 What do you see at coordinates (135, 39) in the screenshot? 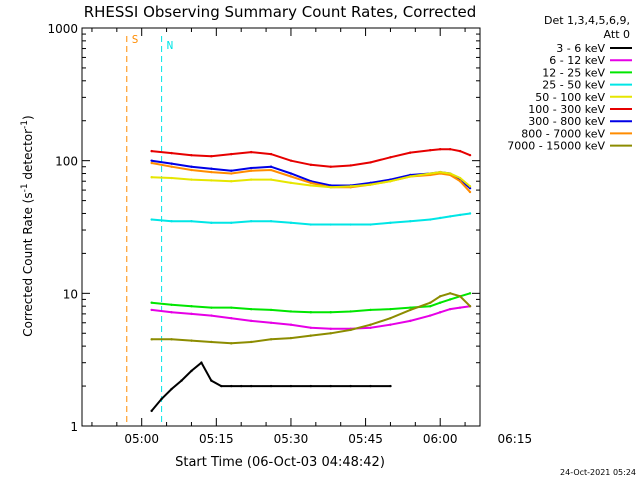
I see `marker-label-s: S` at bounding box center [135, 39].